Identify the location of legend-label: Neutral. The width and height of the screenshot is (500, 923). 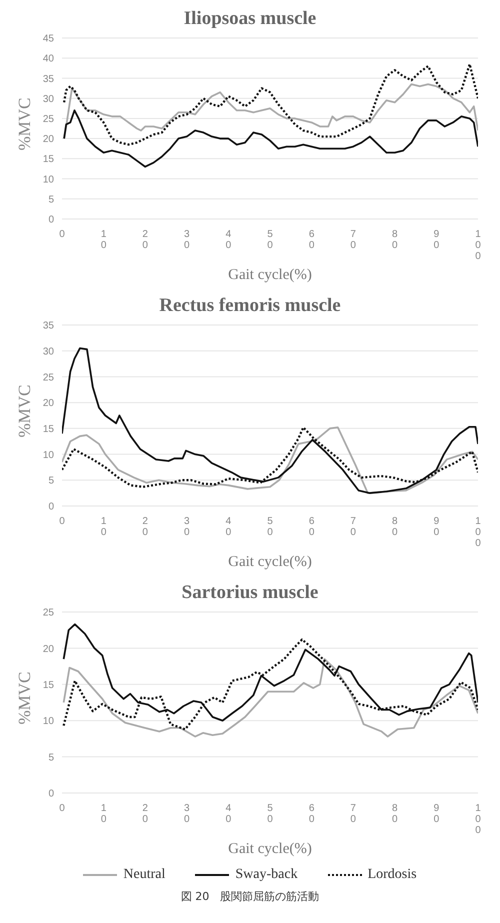
(144, 875).